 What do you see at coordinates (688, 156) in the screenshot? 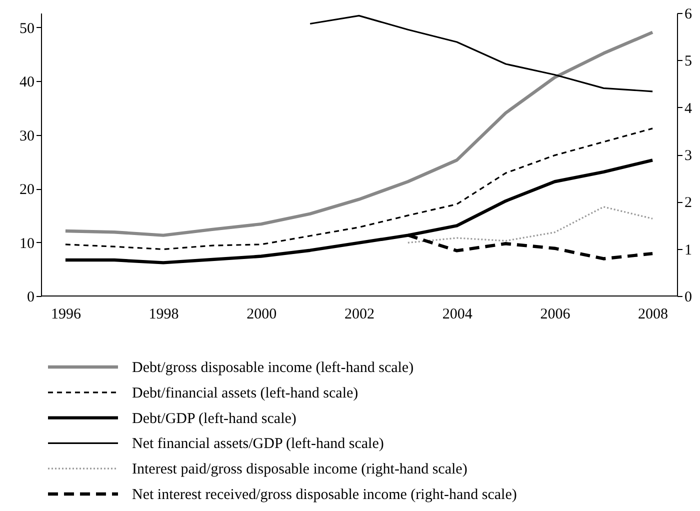
I see `y2-tick-label: 3` at bounding box center [688, 156].